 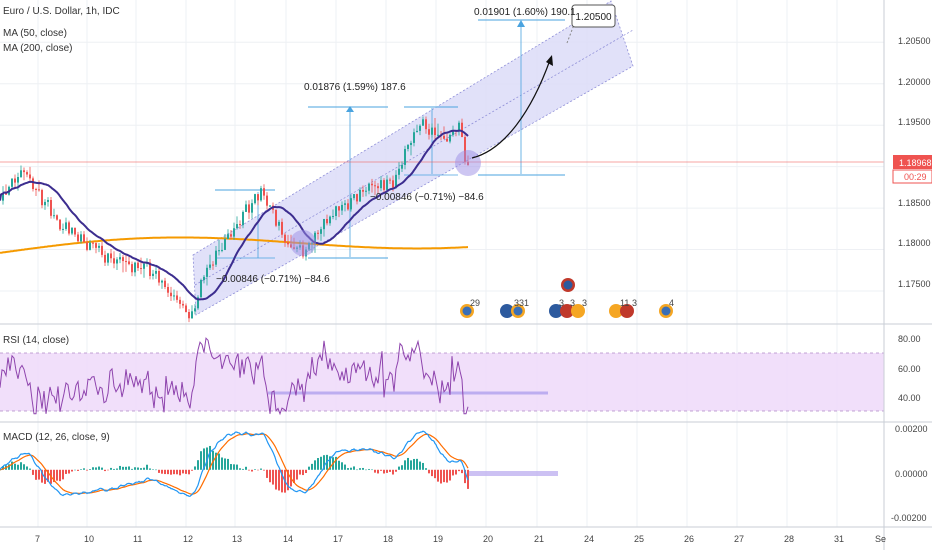 What do you see at coordinates (511, 109) in the screenshot?
I see `projection-arrow` at bounding box center [511, 109].